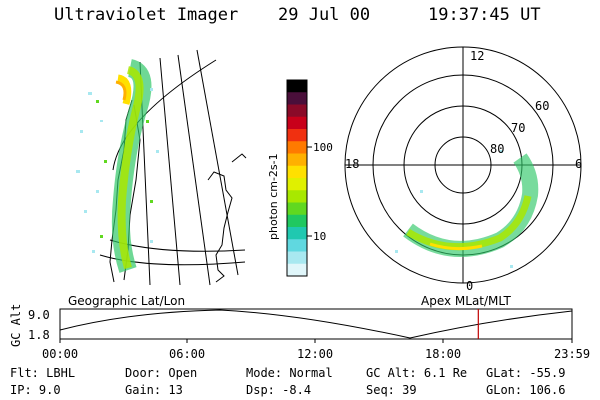 The width and height of the screenshot is (600, 400). Describe the element at coordinates (352, 164) in the screenshot. I see `polar-label-18: 18` at that location.